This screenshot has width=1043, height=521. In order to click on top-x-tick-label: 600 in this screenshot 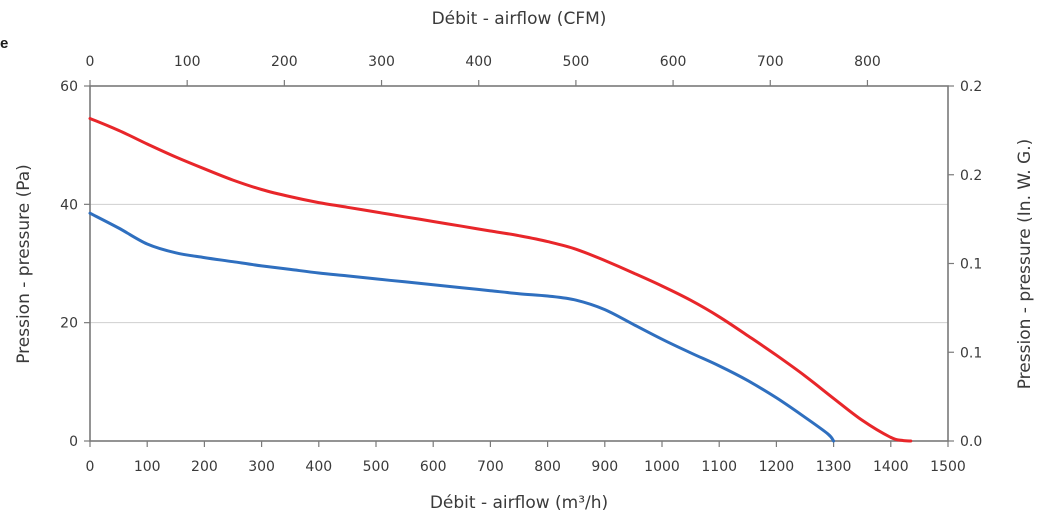, I will do `click(673, 62)`.